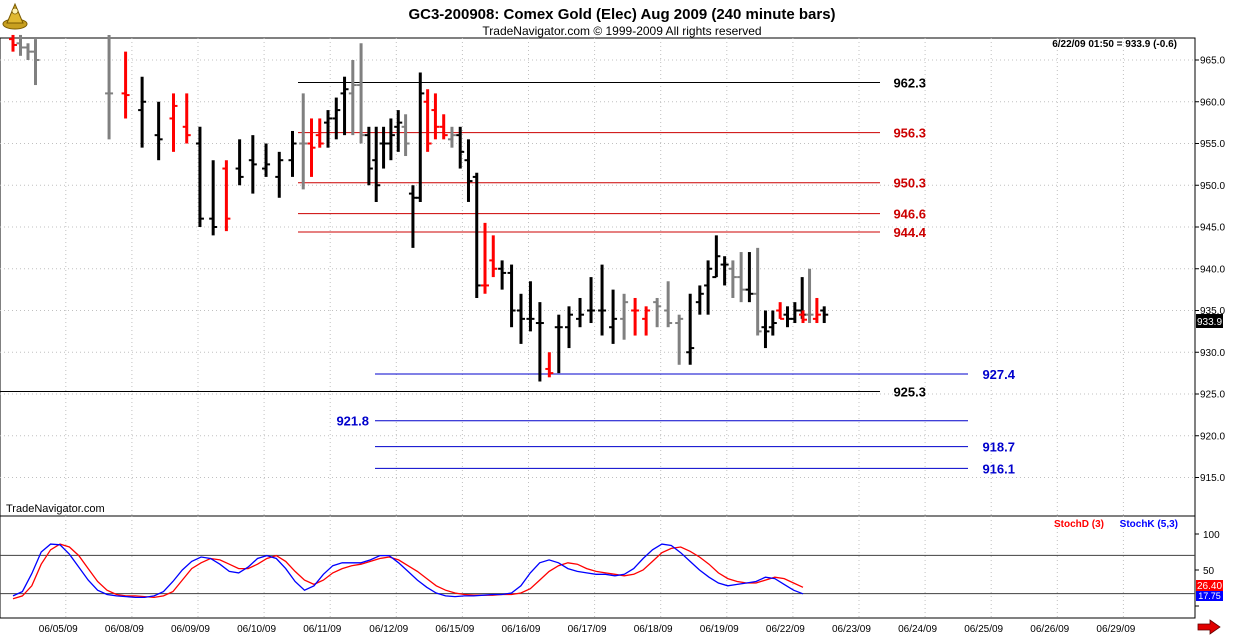 Image resolution: width=1245 pixels, height=640 pixels. Describe the element at coordinates (998, 468) in the screenshot. I see `level-label: 916.1` at that location.